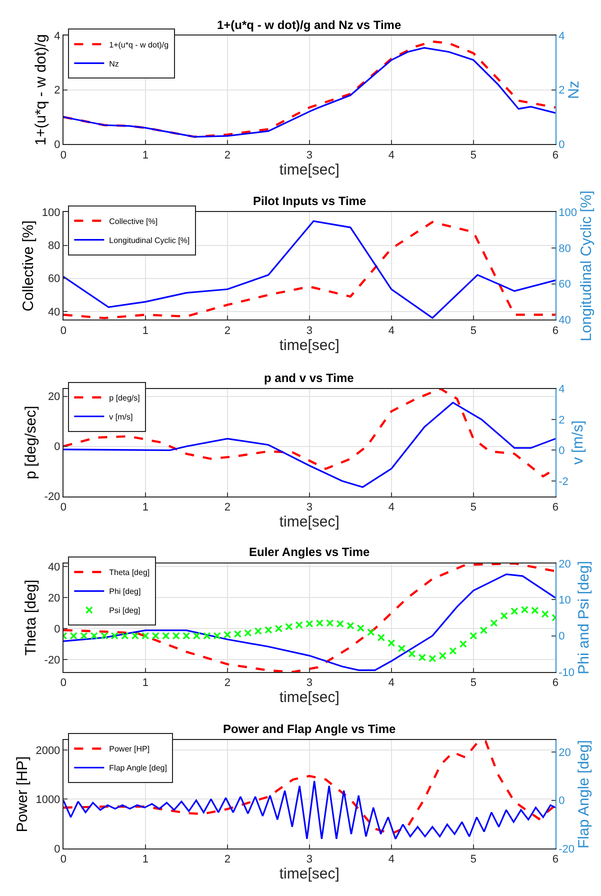 This screenshot has height=896, width=601. Describe the element at coordinates (125, 591) in the screenshot. I see `legend-label: Phi [deg]` at that location.